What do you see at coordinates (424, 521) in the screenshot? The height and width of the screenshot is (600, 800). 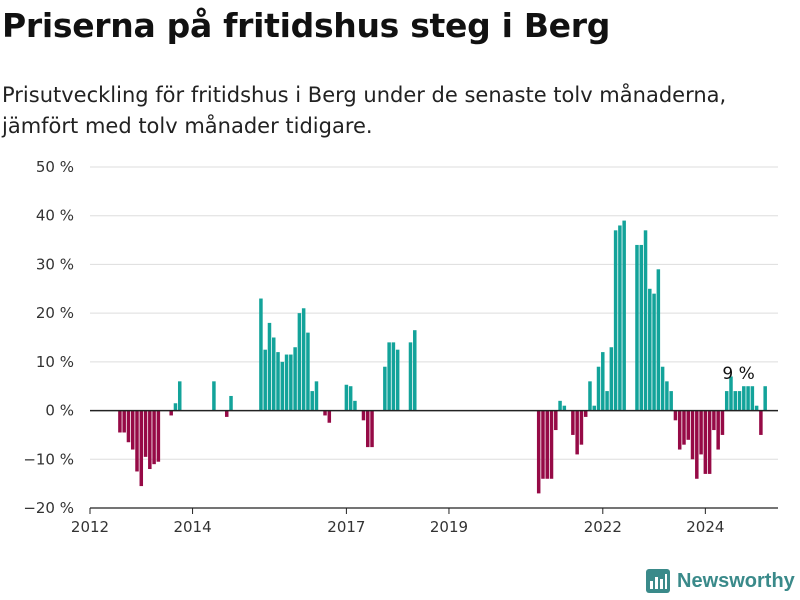 I see `x-axis: 2012 2014 2017 2019 2022 2024` at bounding box center [424, 521].